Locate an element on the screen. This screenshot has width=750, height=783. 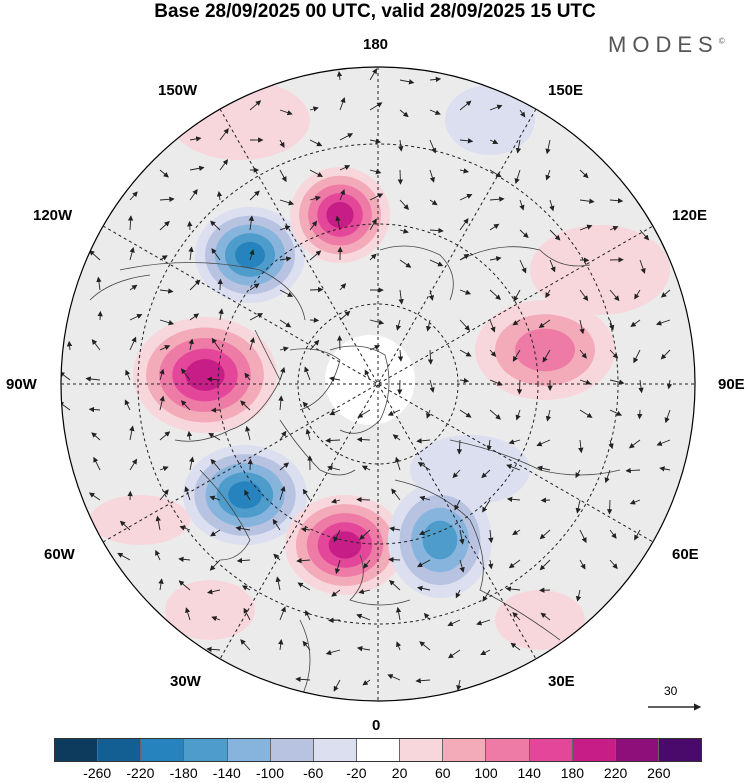
coast-alaska-canada is located at coordinates (212, 291).